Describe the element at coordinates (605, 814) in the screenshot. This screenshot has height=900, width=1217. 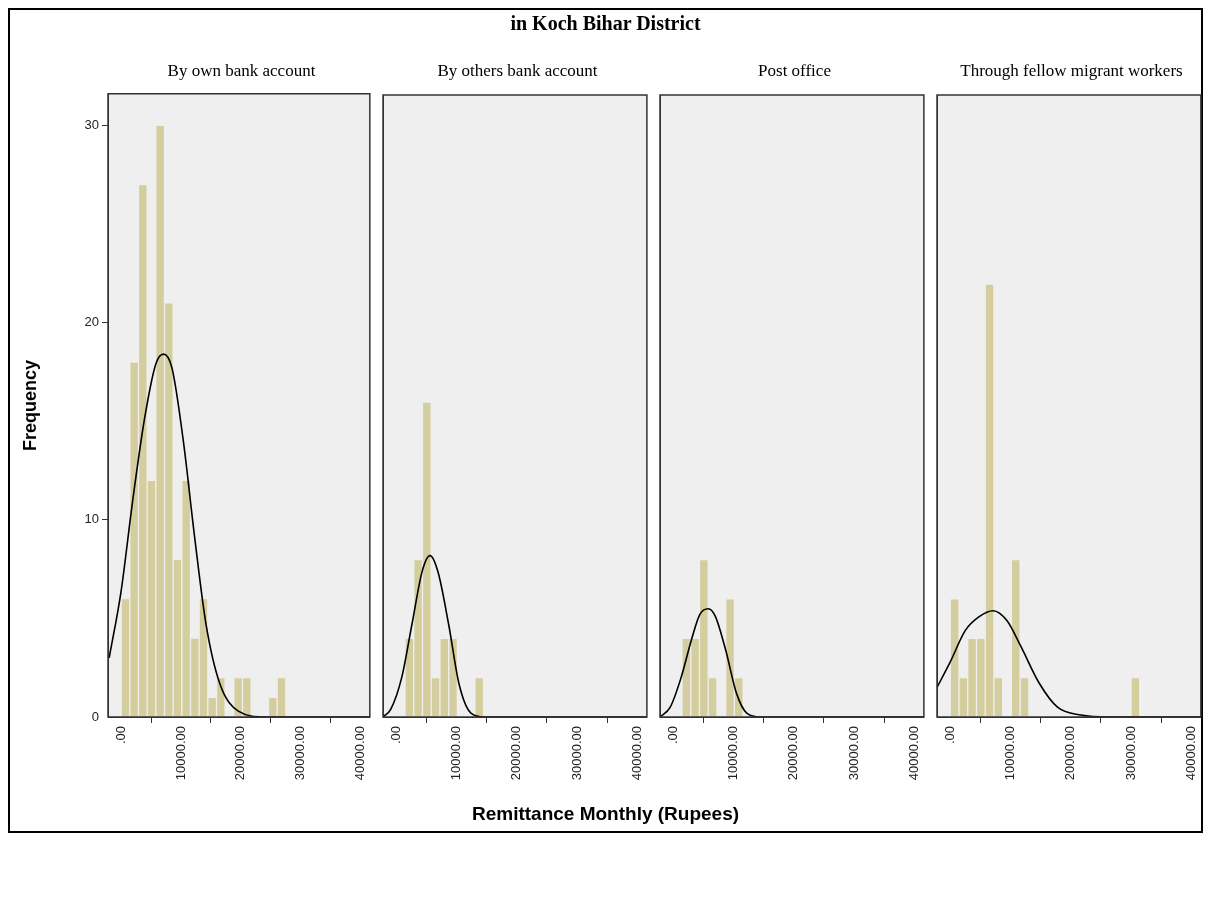
I see `x-axis-title: Remittance Monthly (Rupees)` at that location.